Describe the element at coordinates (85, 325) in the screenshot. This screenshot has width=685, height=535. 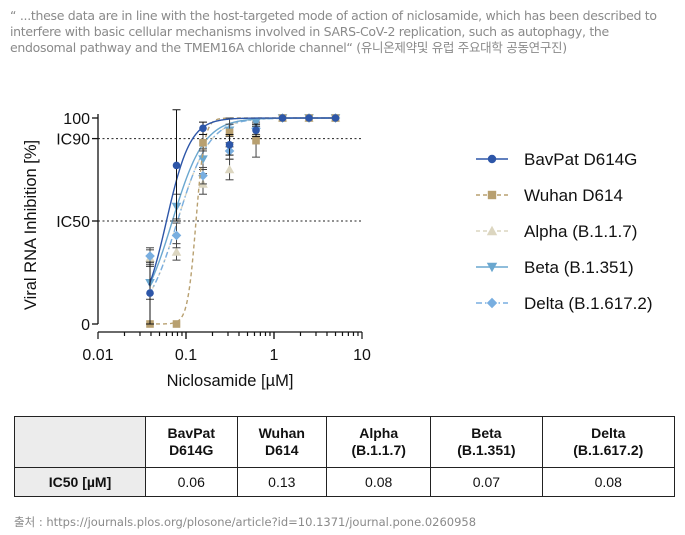
I see `y-tick-label: 0` at that location.